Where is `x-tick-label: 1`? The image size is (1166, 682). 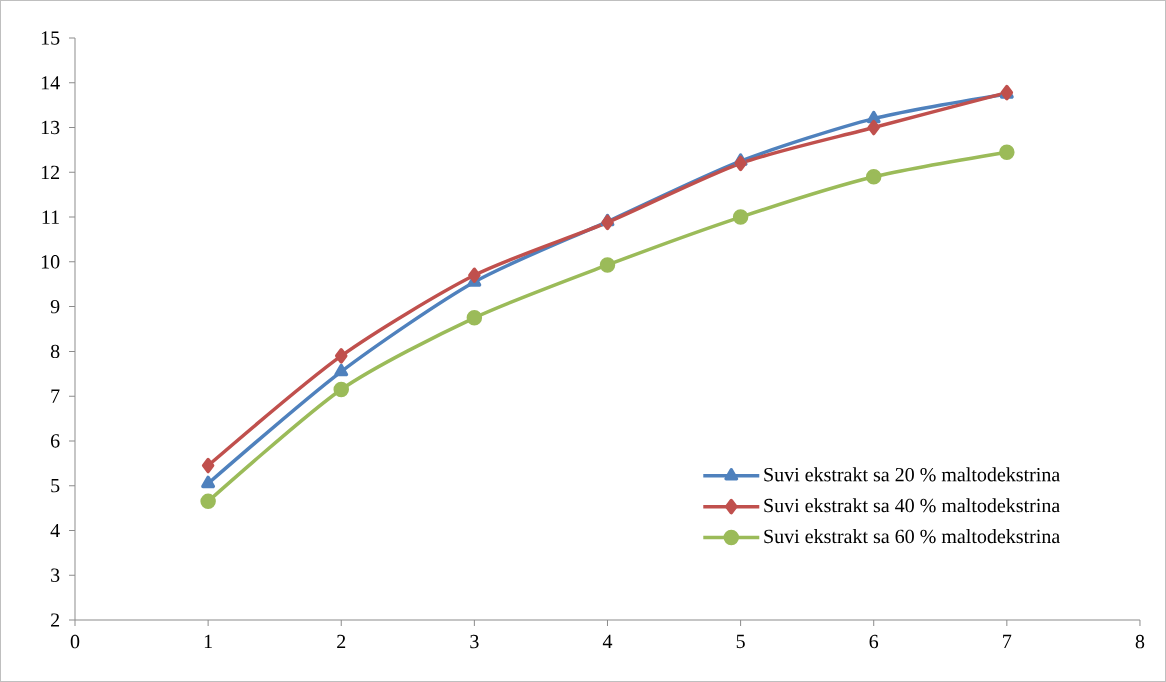
x-tick-label: 1 is located at coordinates (208, 641).